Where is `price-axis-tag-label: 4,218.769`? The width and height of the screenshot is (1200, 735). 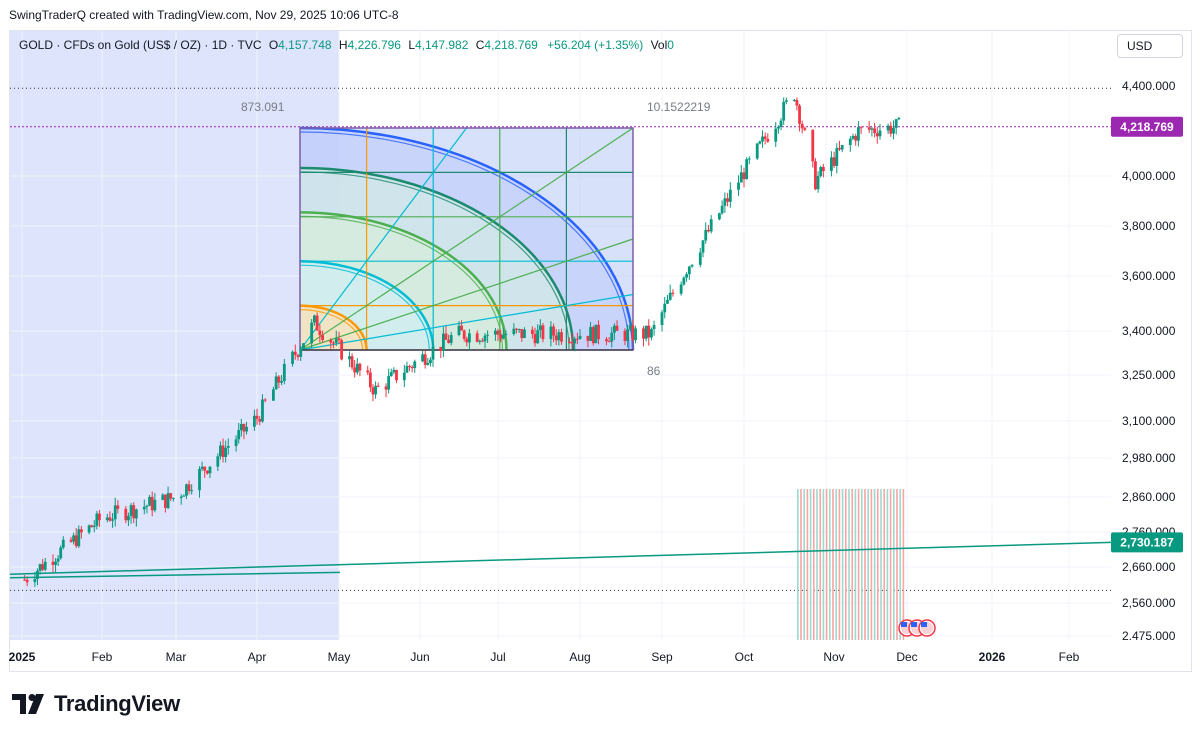
price-axis-tag-label: 4,218.769 is located at coordinates (1147, 127).